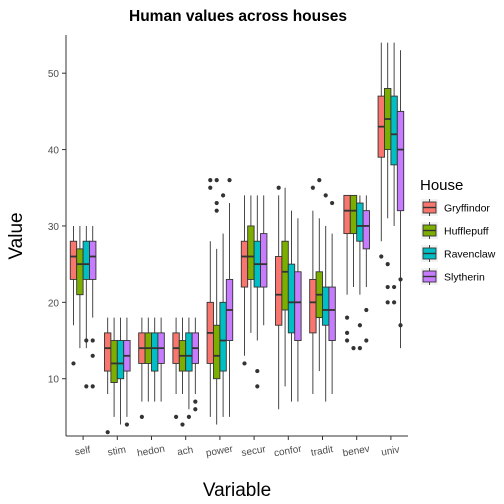 This screenshot has width=504, height=504. What do you see at coordinates (470, 255) in the screenshot?
I see `legend-label: Ravenclaw` at bounding box center [470, 255].